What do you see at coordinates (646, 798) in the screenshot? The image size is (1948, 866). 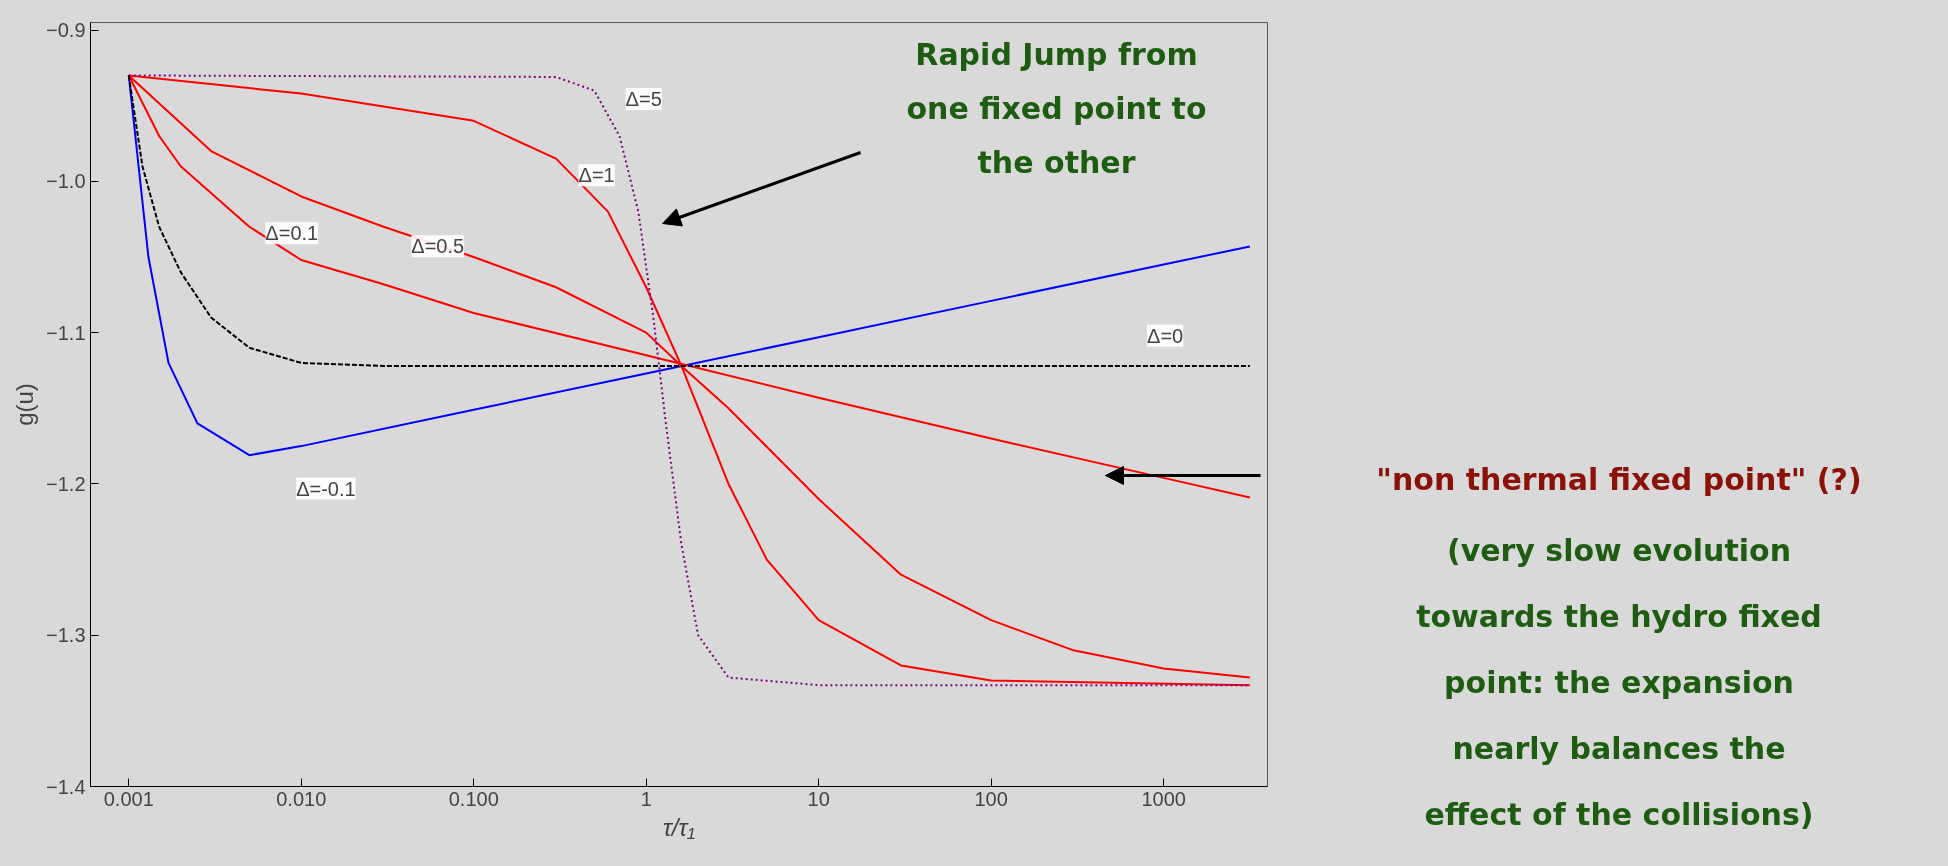 I see `x-tick-label: 1` at bounding box center [646, 798].